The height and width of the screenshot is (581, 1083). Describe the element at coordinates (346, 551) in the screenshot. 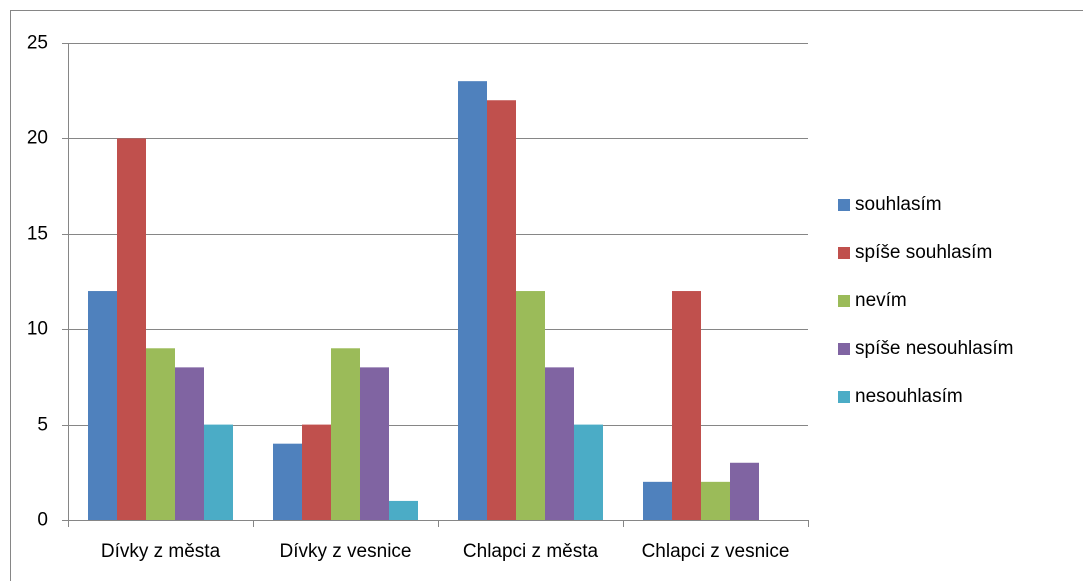

I see `x-tick-label: Dívky z vesnice` at that location.